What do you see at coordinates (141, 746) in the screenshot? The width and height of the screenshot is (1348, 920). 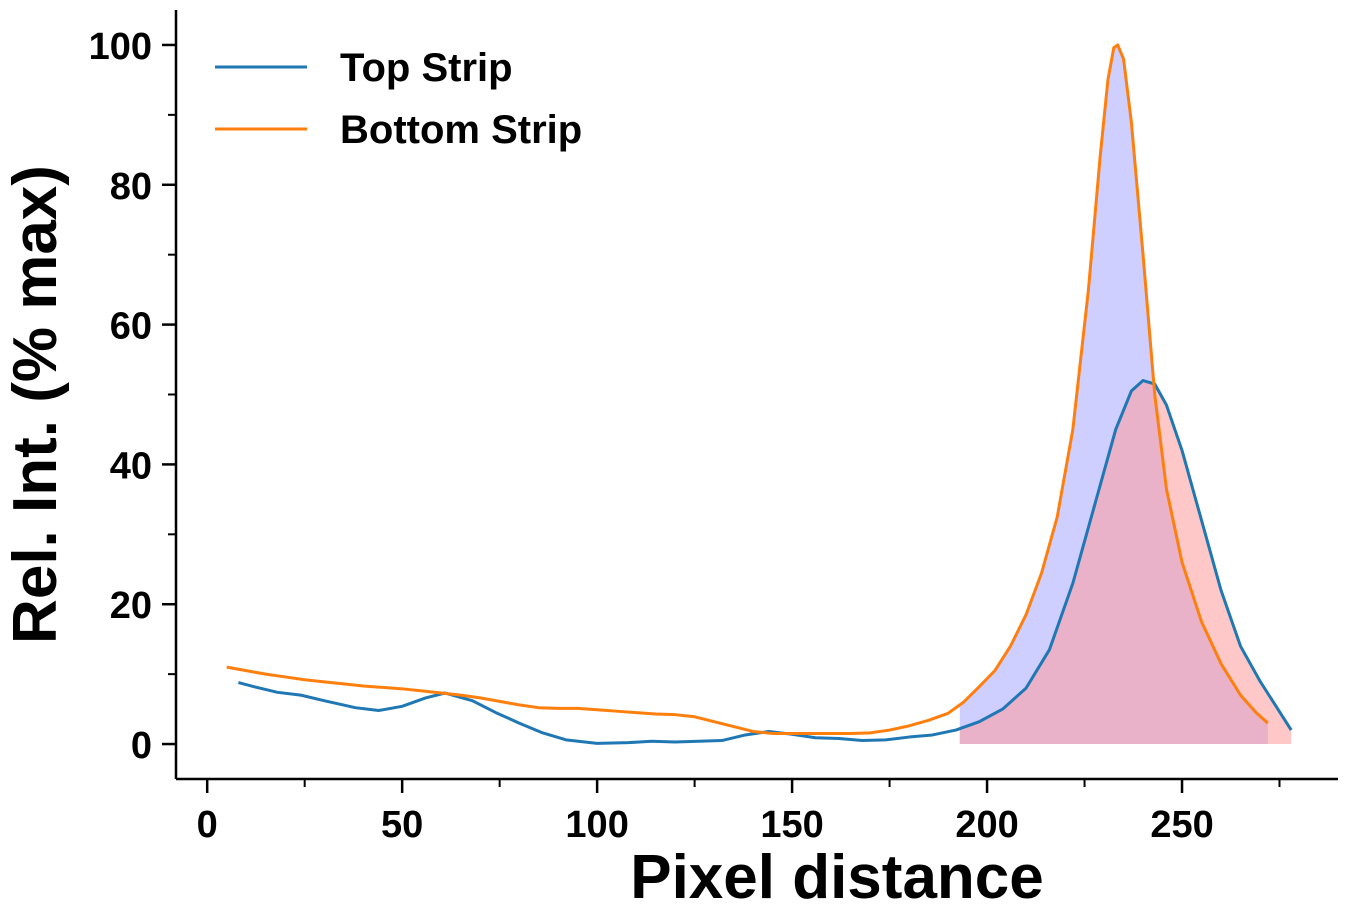 I see `y-tick-label: 0` at bounding box center [141, 746].